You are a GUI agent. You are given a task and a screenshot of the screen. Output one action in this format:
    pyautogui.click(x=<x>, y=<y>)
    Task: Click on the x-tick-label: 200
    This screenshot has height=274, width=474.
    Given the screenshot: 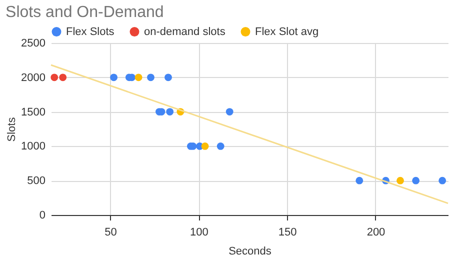 What is the action you would take?
    pyautogui.click(x=376, y=232)
    